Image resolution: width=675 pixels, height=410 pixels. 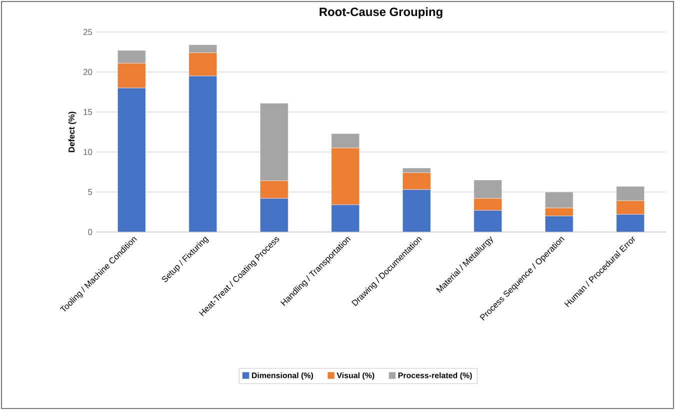 What do you see at coordinates (87, 72) in the screenshot?
I see `y-tick-label: 20` at bounding box center [87, 72].